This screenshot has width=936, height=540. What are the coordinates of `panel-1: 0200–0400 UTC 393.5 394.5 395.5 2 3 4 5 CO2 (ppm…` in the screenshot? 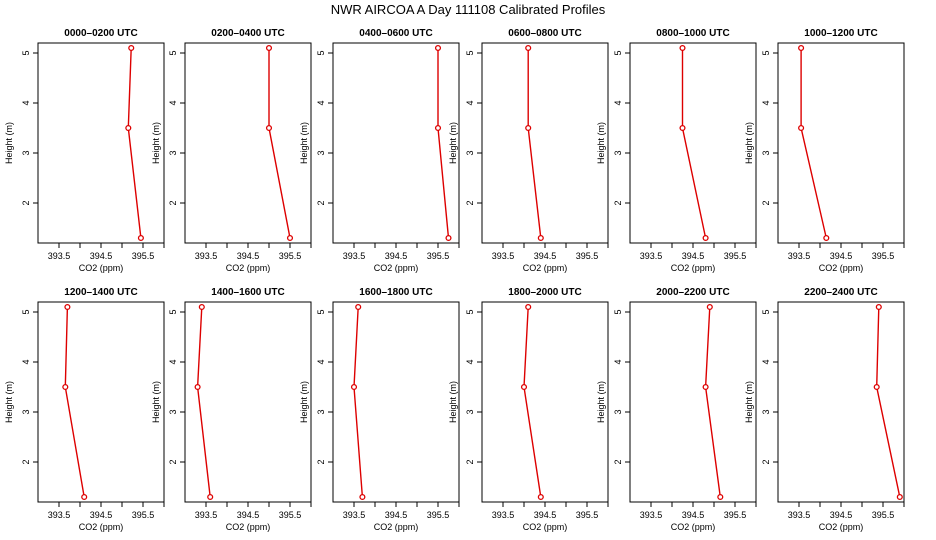 It's located at (231, 150).